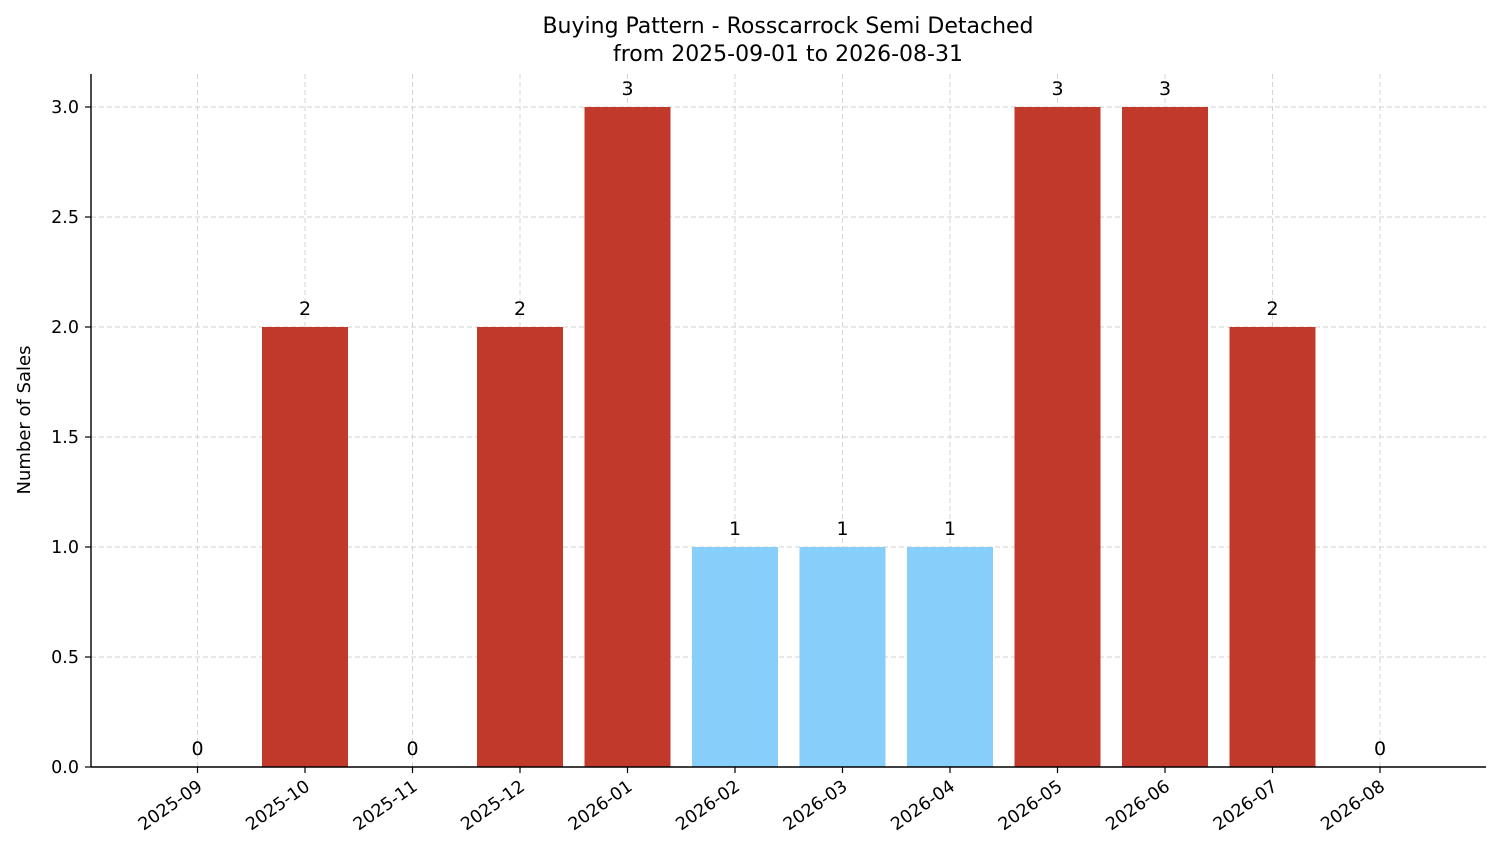 The image size is (1501, 863). What do you see at coordinates (707, 806) in the screenshot?
I see `x-tick-label: 2026-02` at bounding box center [707, 806].